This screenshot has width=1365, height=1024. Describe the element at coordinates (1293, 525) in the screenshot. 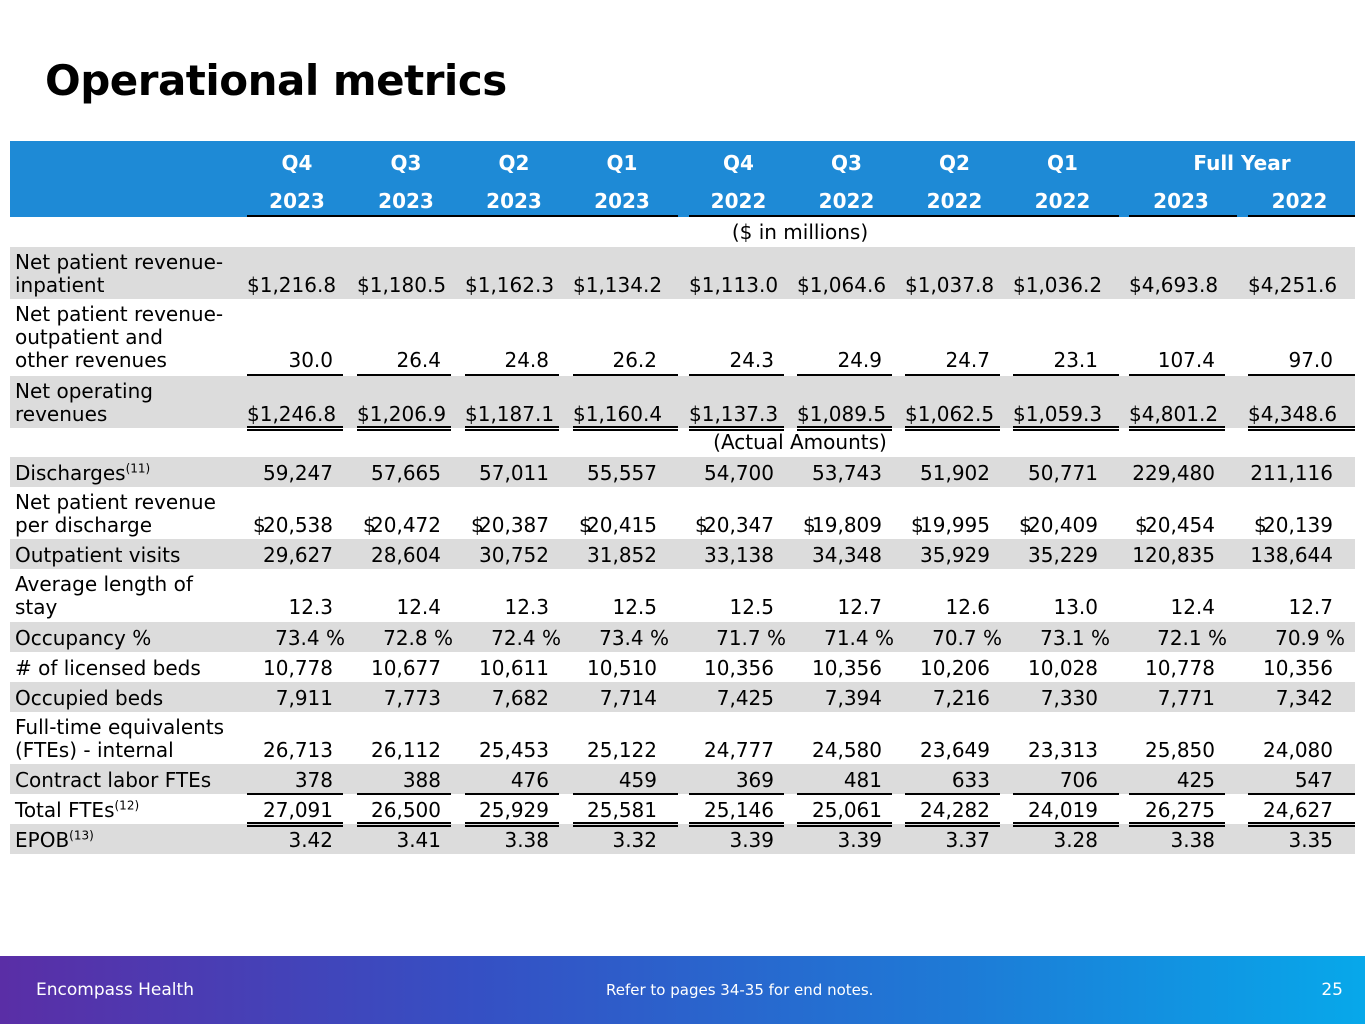

I see `table-cell: $20,139` at that location.